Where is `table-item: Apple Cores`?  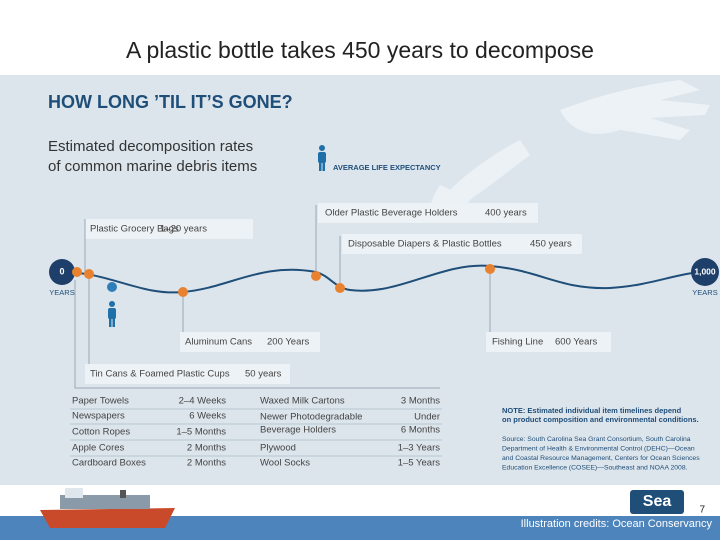
table-item: Apple Cores is located at coordinates (98, 448).